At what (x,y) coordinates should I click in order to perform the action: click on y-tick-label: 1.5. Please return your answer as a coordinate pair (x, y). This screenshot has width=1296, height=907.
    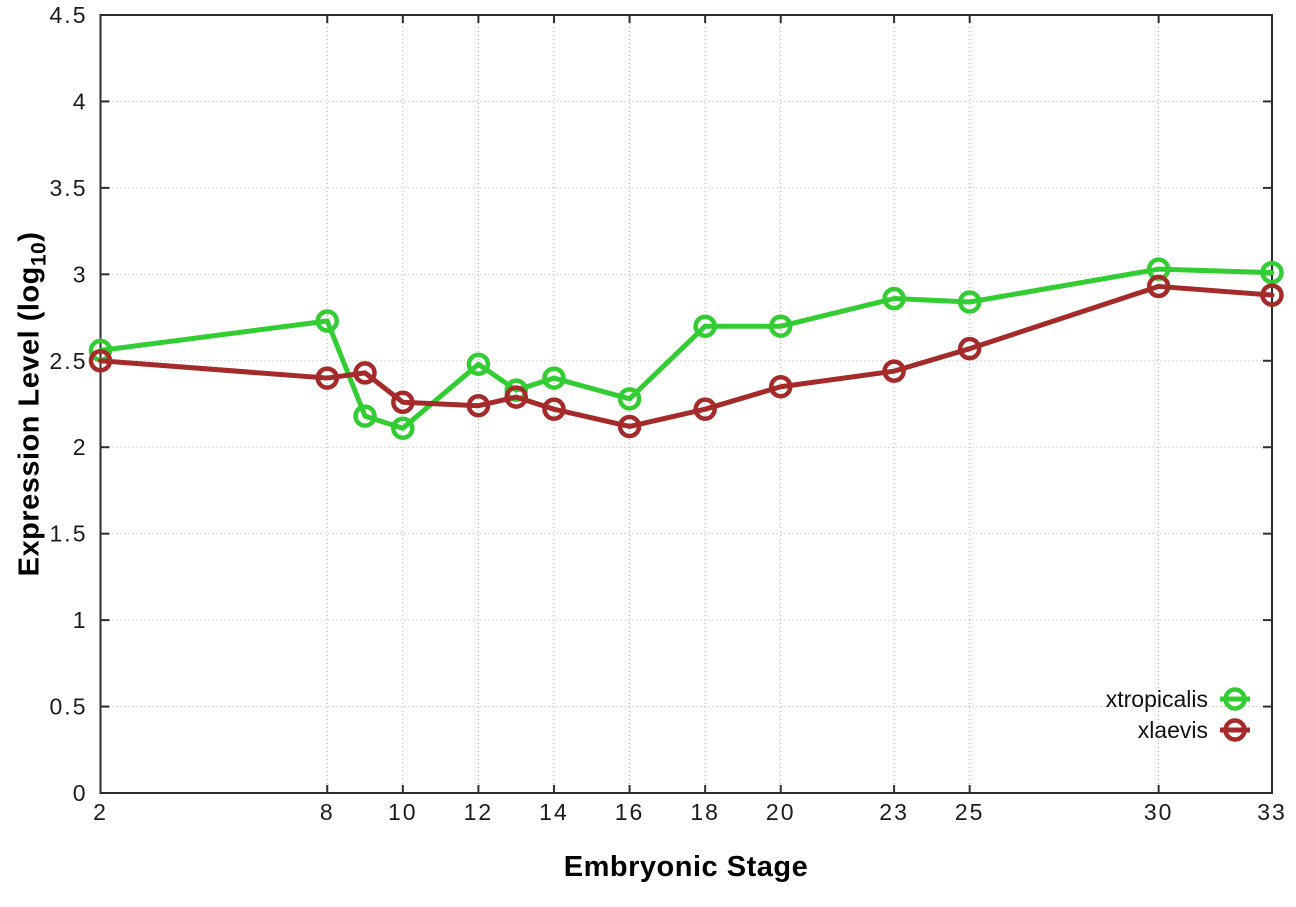
    Looking at the image, I should click on (69, 534).